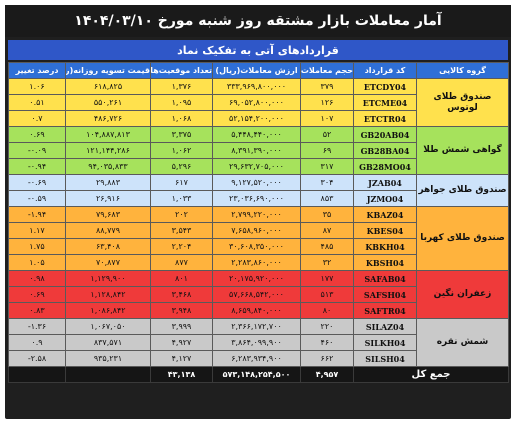 The image size is (516, 424). What do you see at coordinates (181, 182) in the screenshot?
I see `open-positions-cell: ۶۱۷` at bounding box center [181, 182].